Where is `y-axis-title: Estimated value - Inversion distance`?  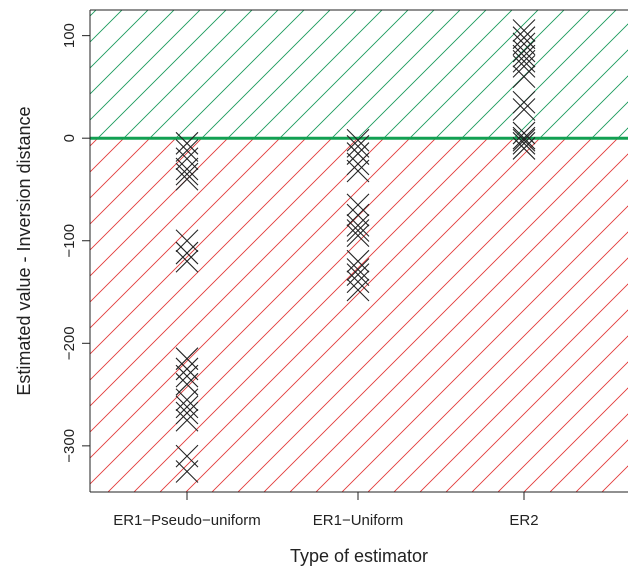
y-axis-title: Estimated value - Inversion distance is located at coordinates (24, 250).